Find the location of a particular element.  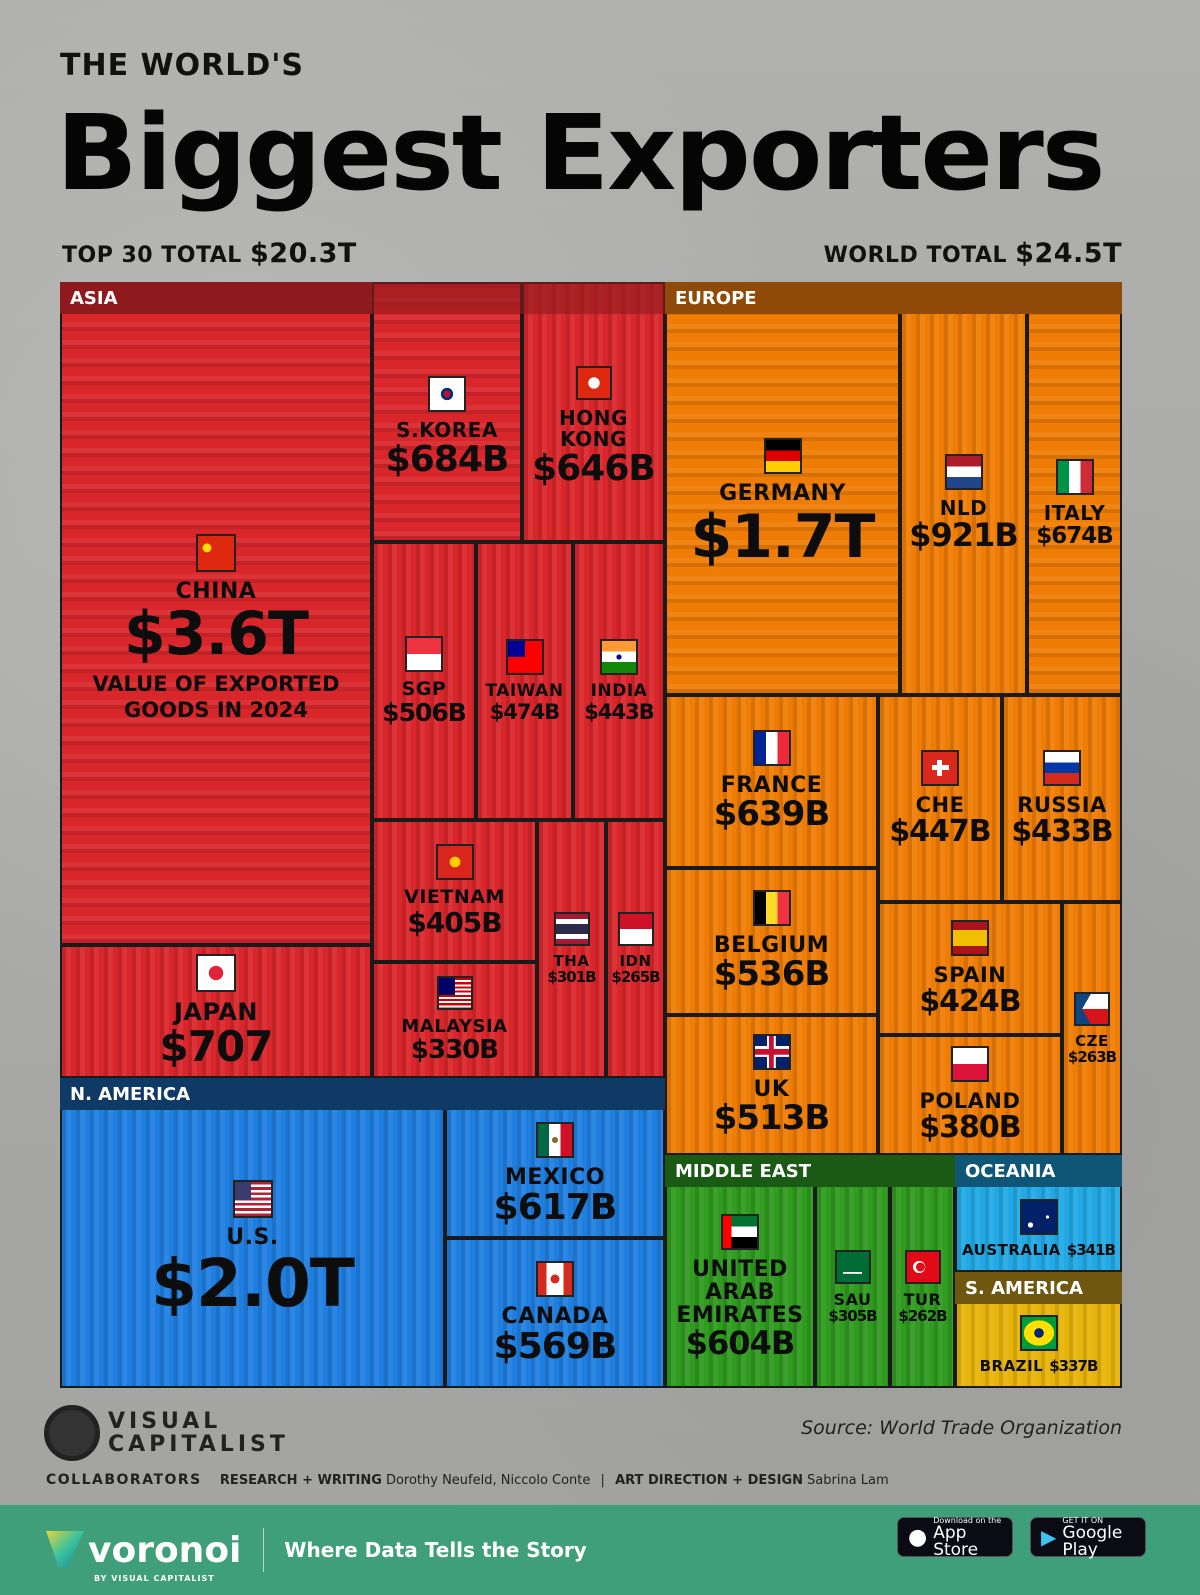

treemap-cell-tha: THA $301B is located at coordinates (571, 949).